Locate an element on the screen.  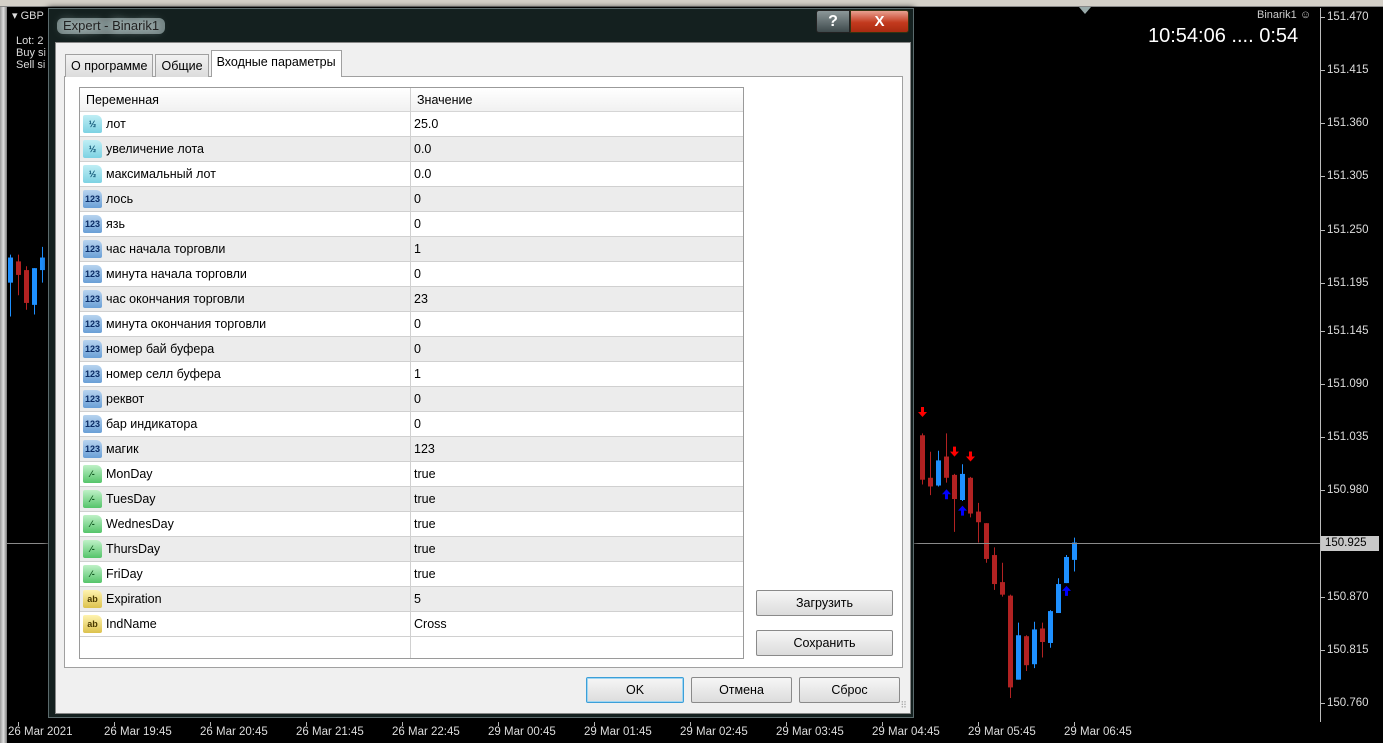
param-row: 123 лось 0 is located at coordinates (411, 199).